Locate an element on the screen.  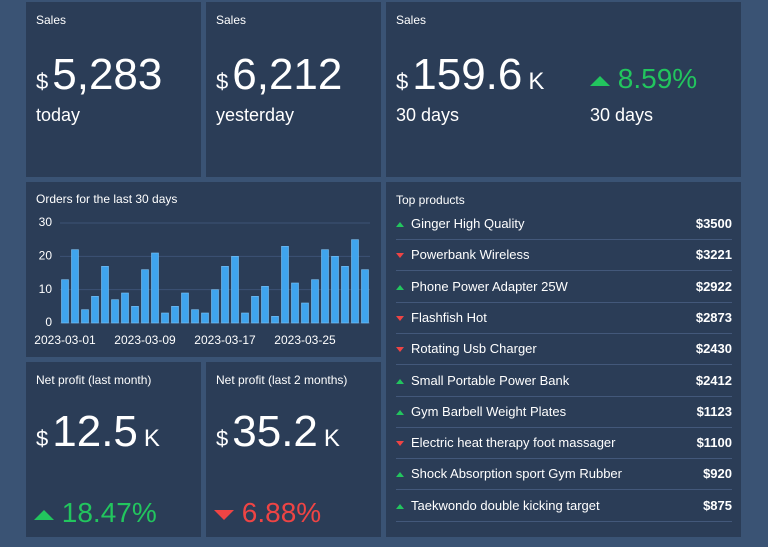
product-row: Phone Power Adapter 25W $2922 is located at coordinates (564, 287).